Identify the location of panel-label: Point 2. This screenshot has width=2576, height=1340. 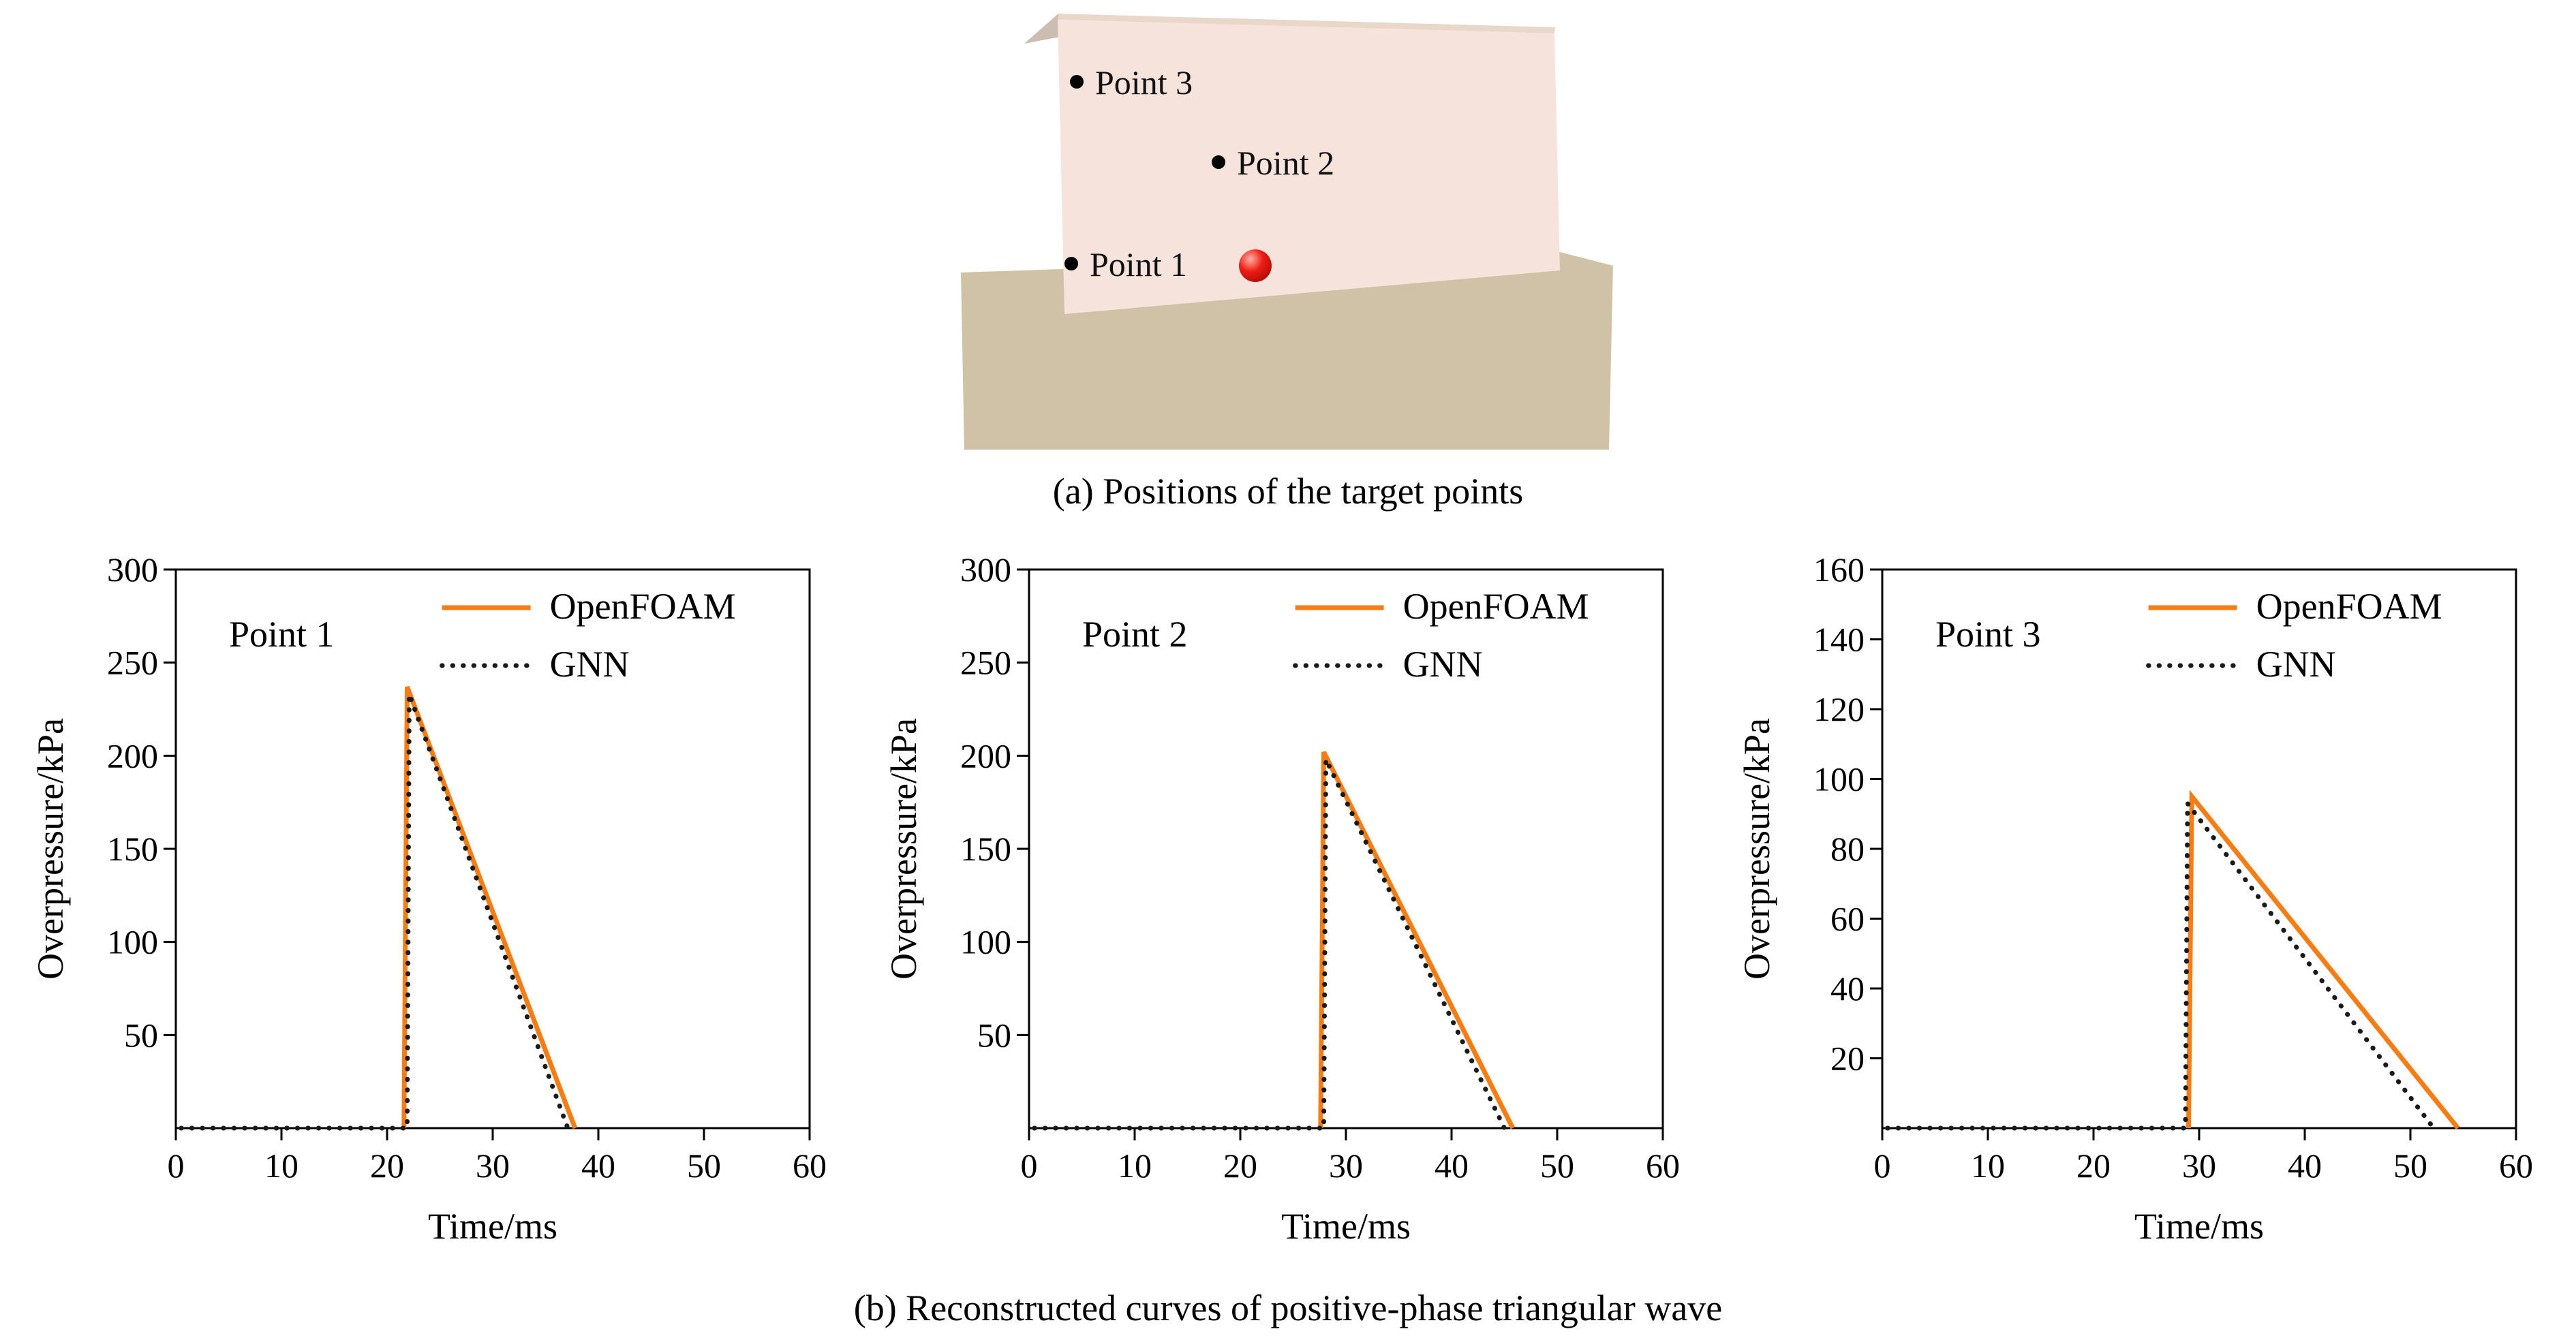
(1135, 634).